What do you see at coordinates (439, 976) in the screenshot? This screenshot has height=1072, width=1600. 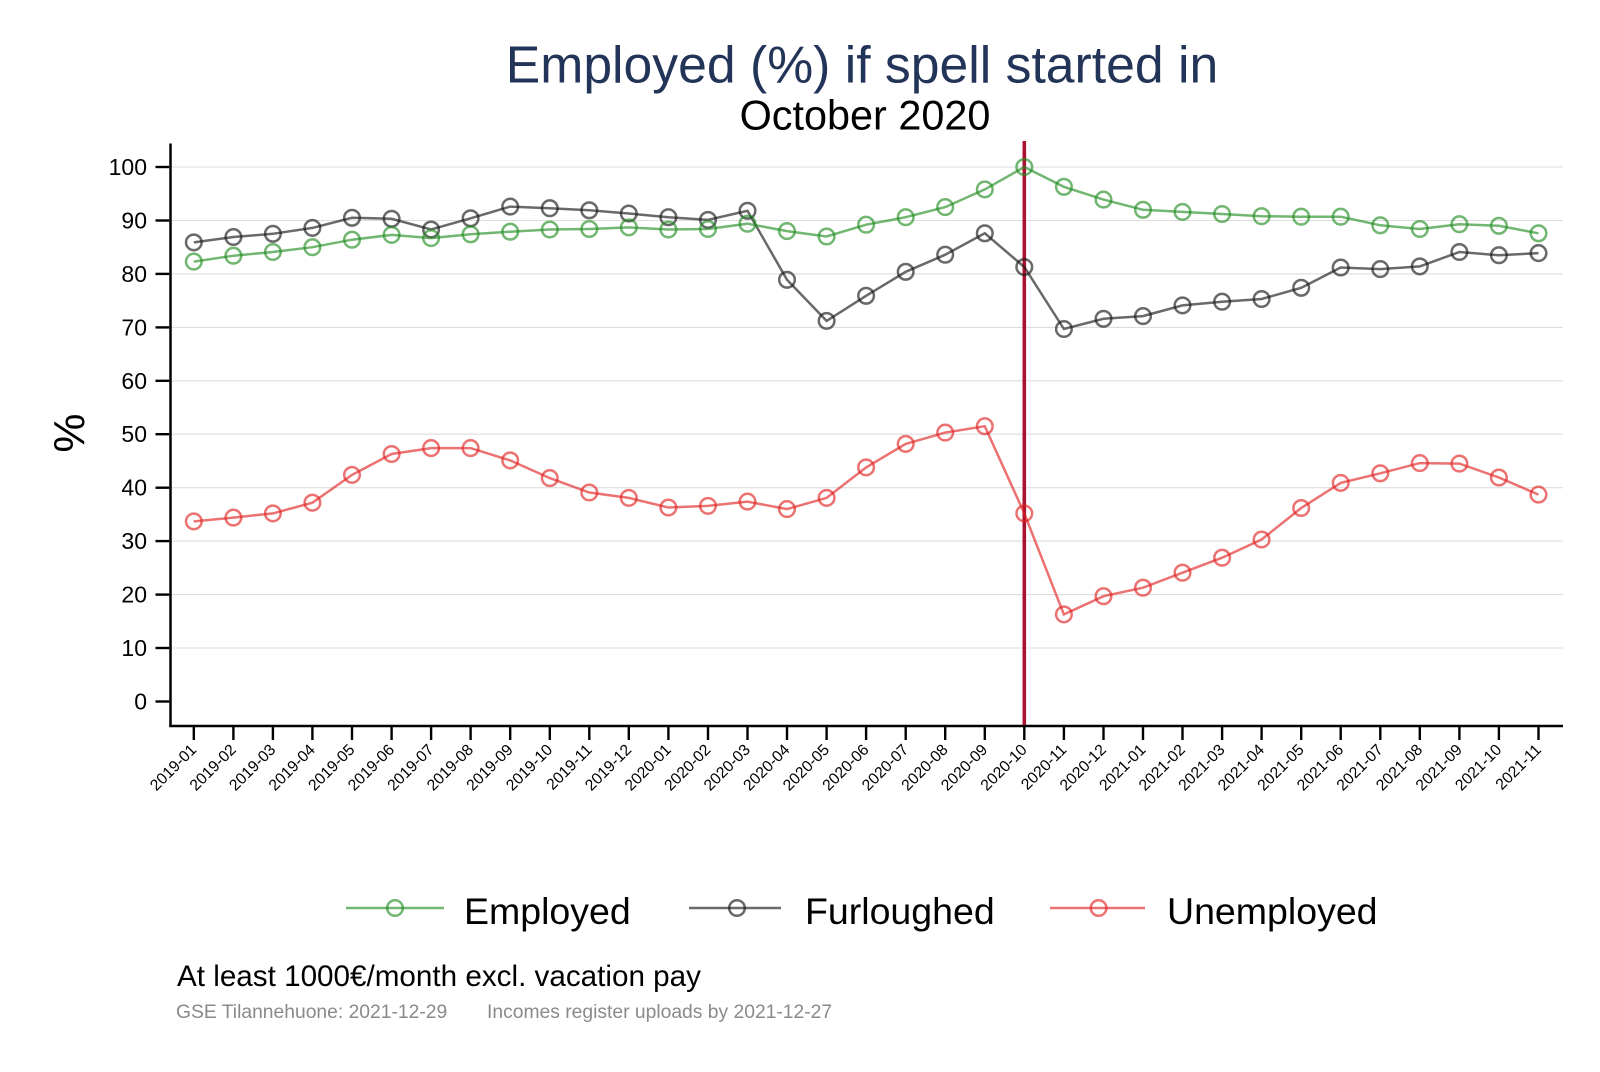 I see `svg-text:At least 1000€/month excl. vac: At least 1000€/month excl. vacation pay` at bounding box center [439, 976].